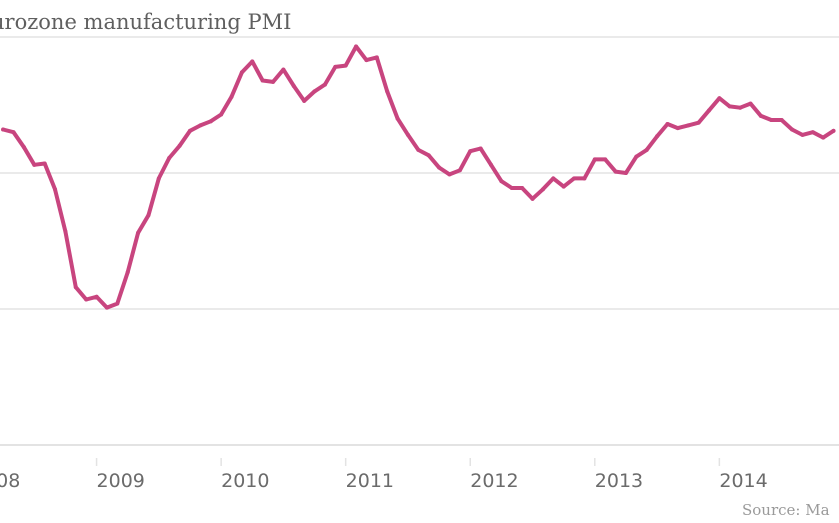  What do you see at coordinates (10, 481) in the screenshot?
I see `x-tick-label-2008: 2008` at bounding box center [10, 481].